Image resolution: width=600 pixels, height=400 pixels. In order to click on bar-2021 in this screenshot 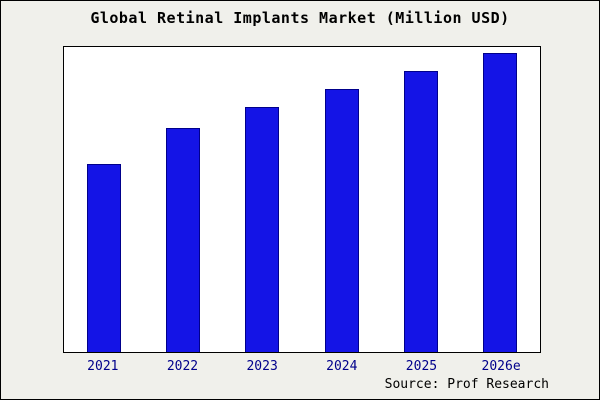, I will do `click(103, 257)`.